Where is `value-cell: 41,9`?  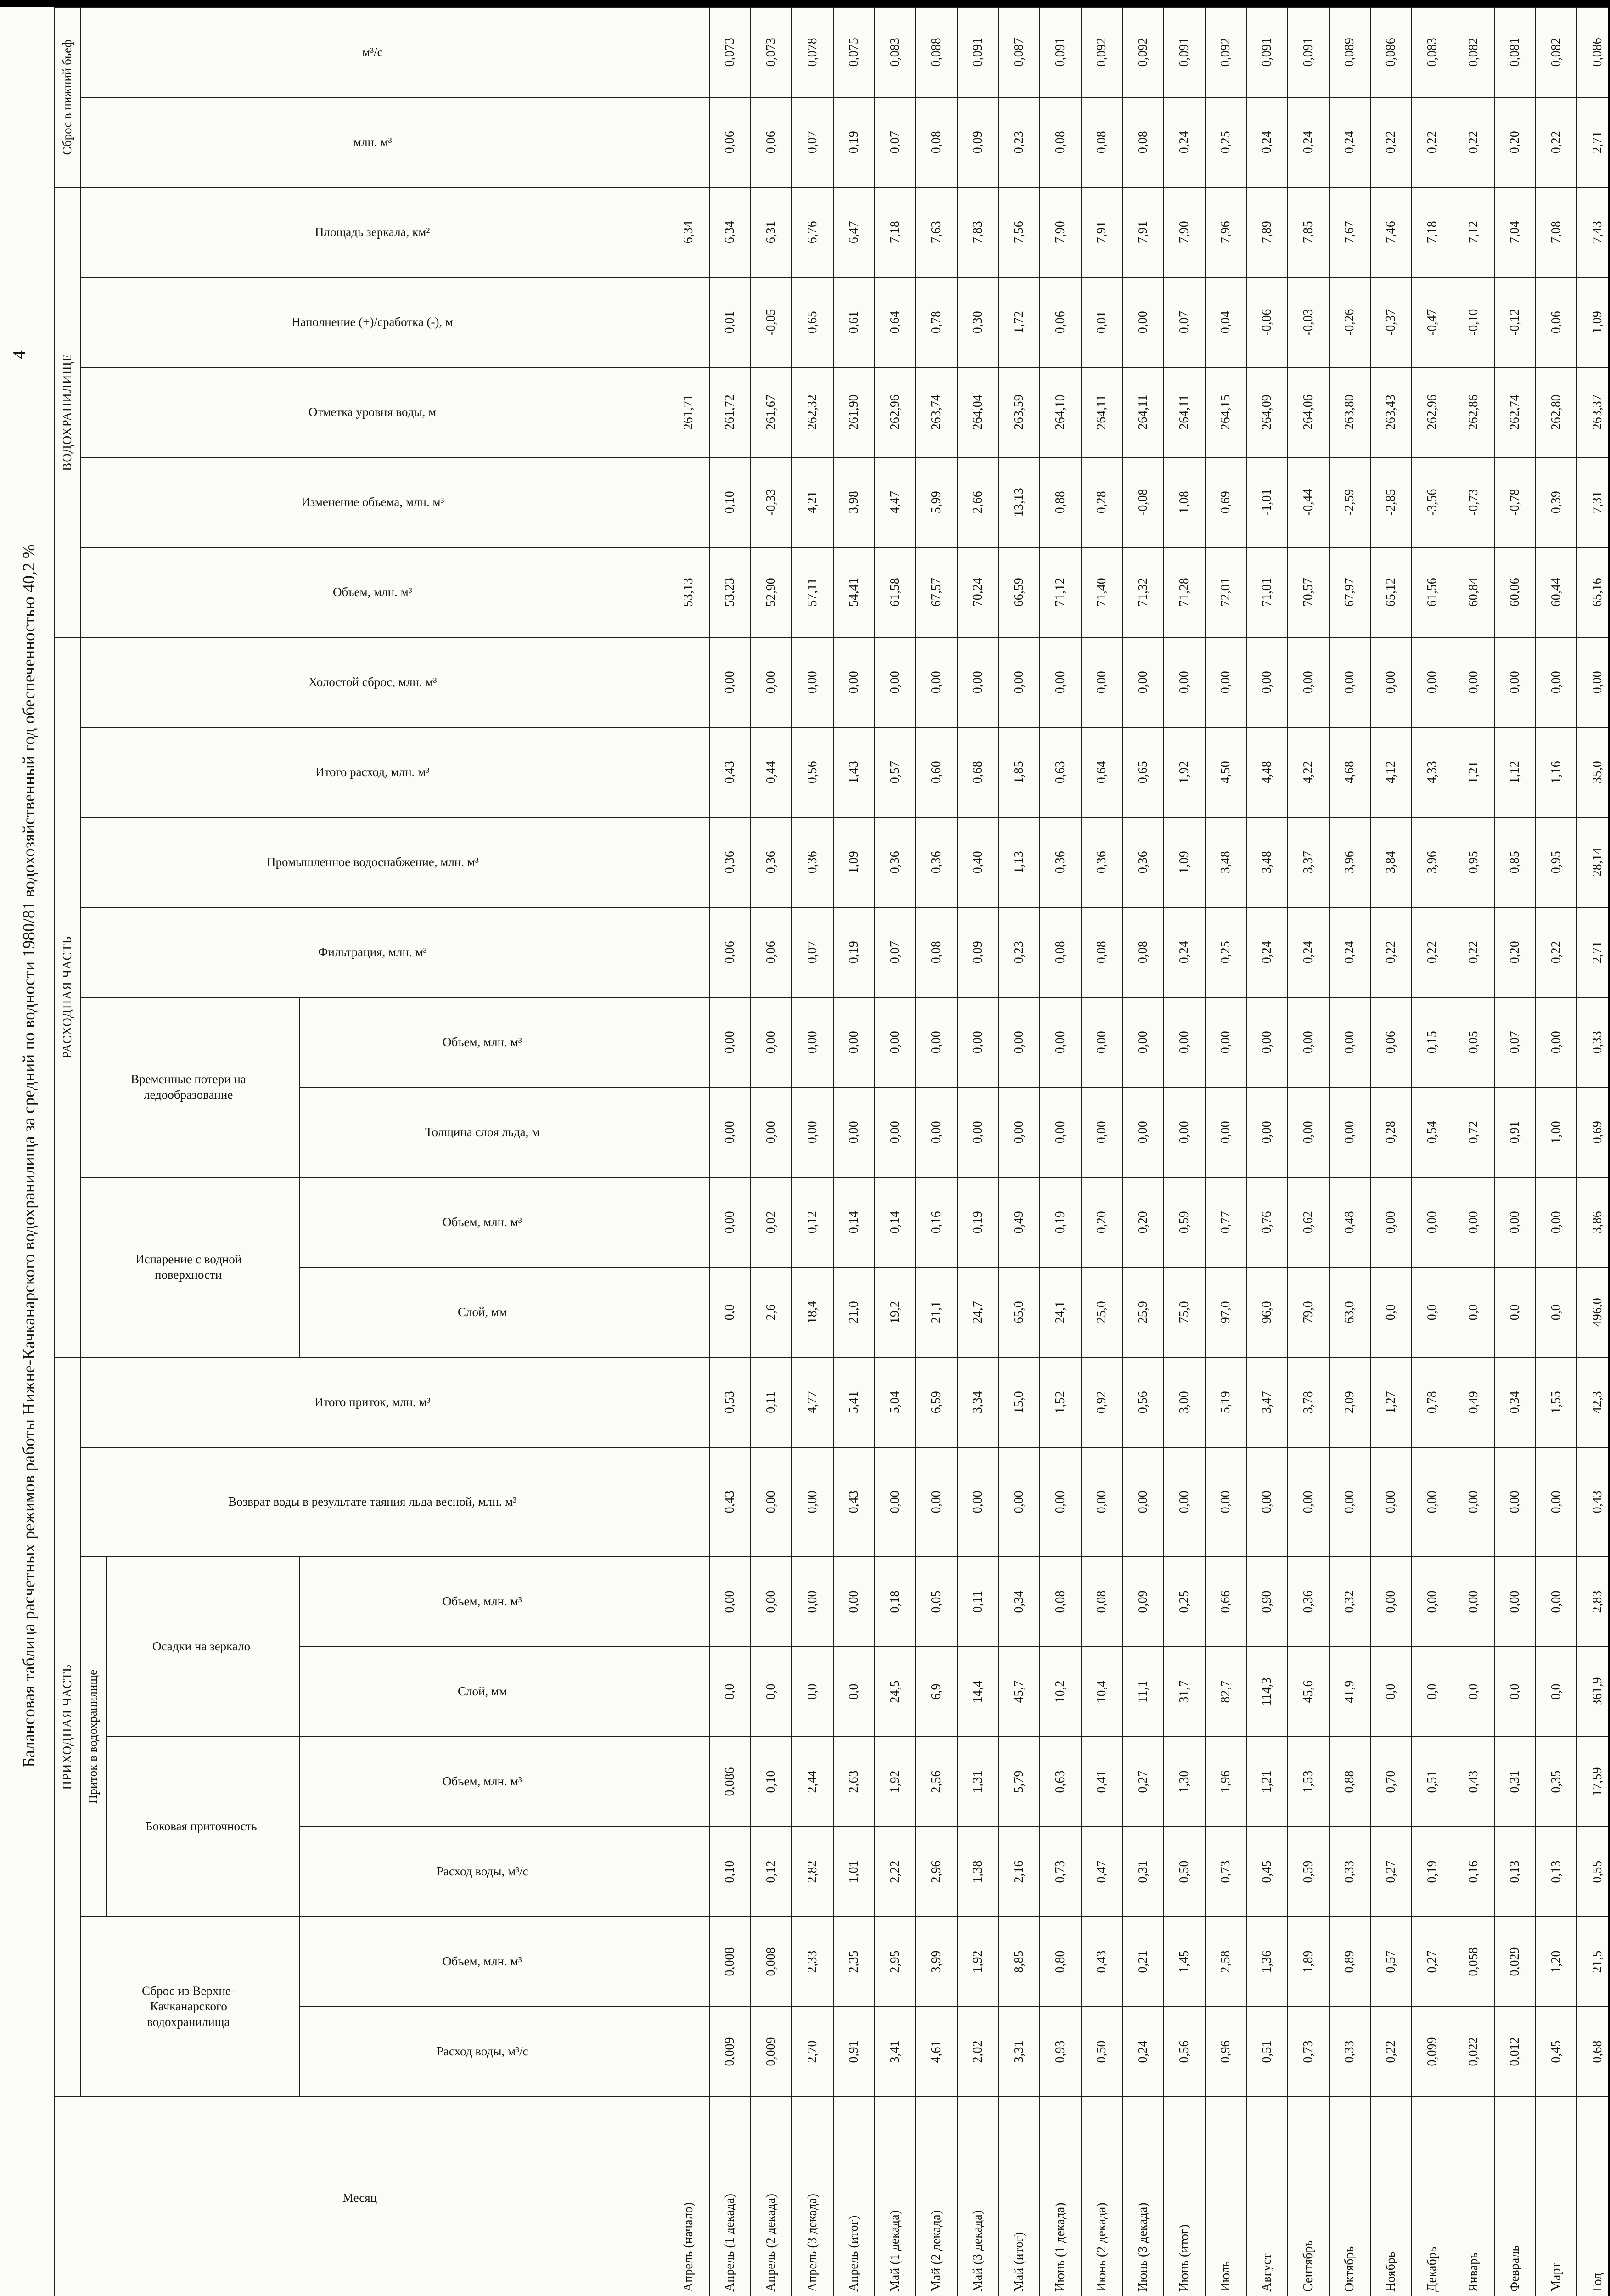
value-cell: 41,9 is located at coordinates (1349, 1692).